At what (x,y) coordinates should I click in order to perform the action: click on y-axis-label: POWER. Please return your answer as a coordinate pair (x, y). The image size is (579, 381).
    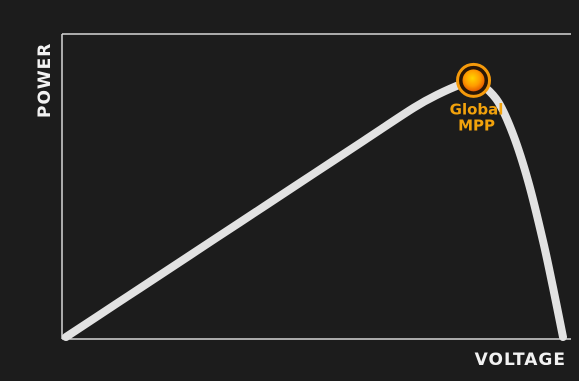
    Looking at the image, I should click on (45, 80).